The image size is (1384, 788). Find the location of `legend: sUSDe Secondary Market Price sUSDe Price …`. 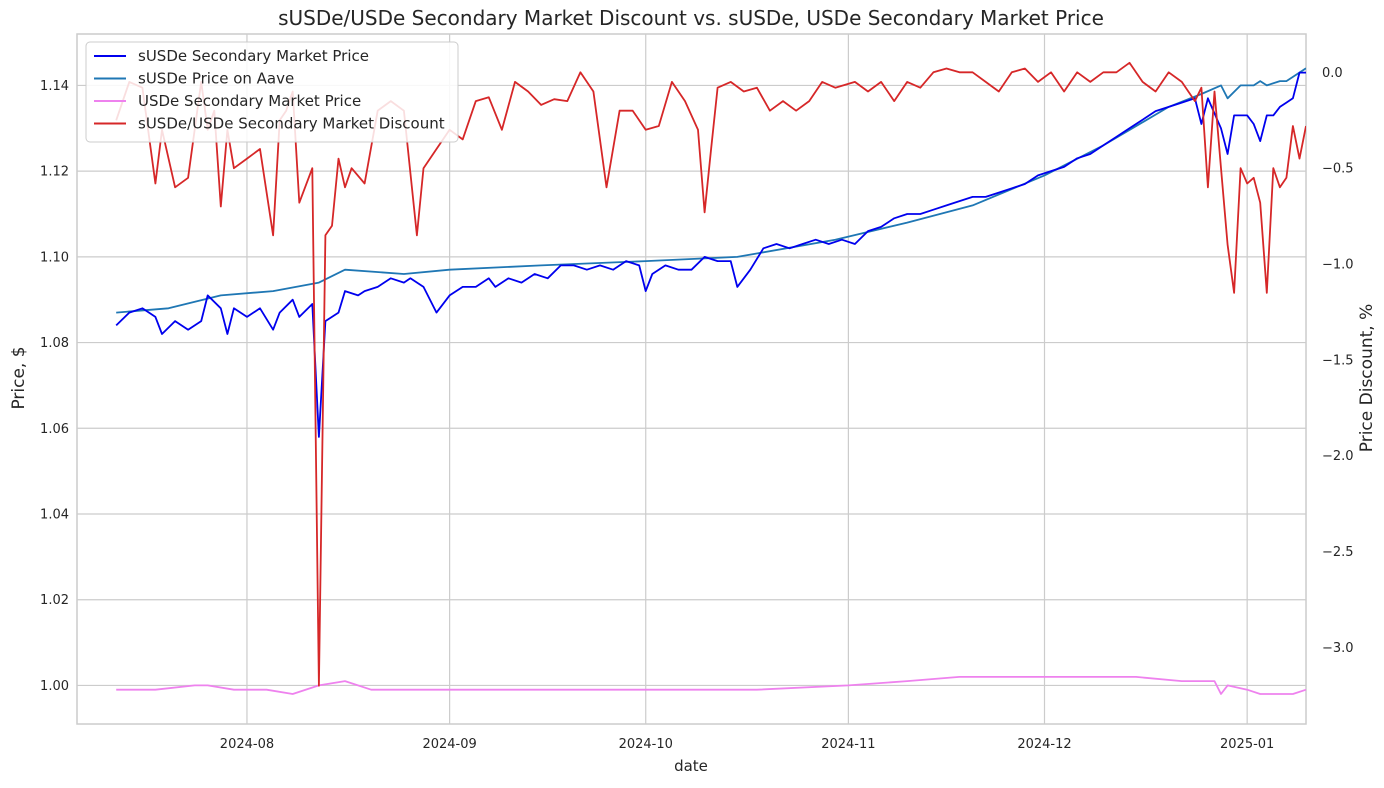

legend: sUSDe Secondary Market Price sUSDe Price … is located at coordinates (272, 92).